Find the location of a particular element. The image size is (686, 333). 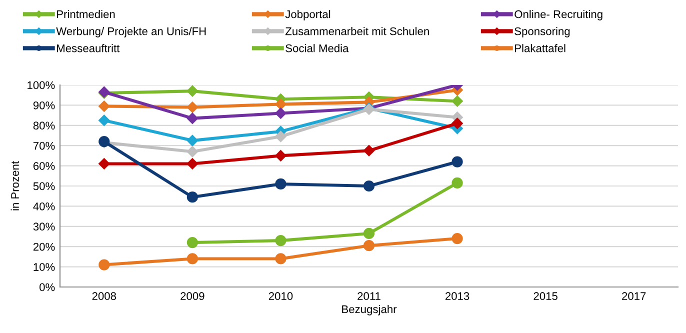

y-tick-label: 20% is located at coordinates (44, 246).